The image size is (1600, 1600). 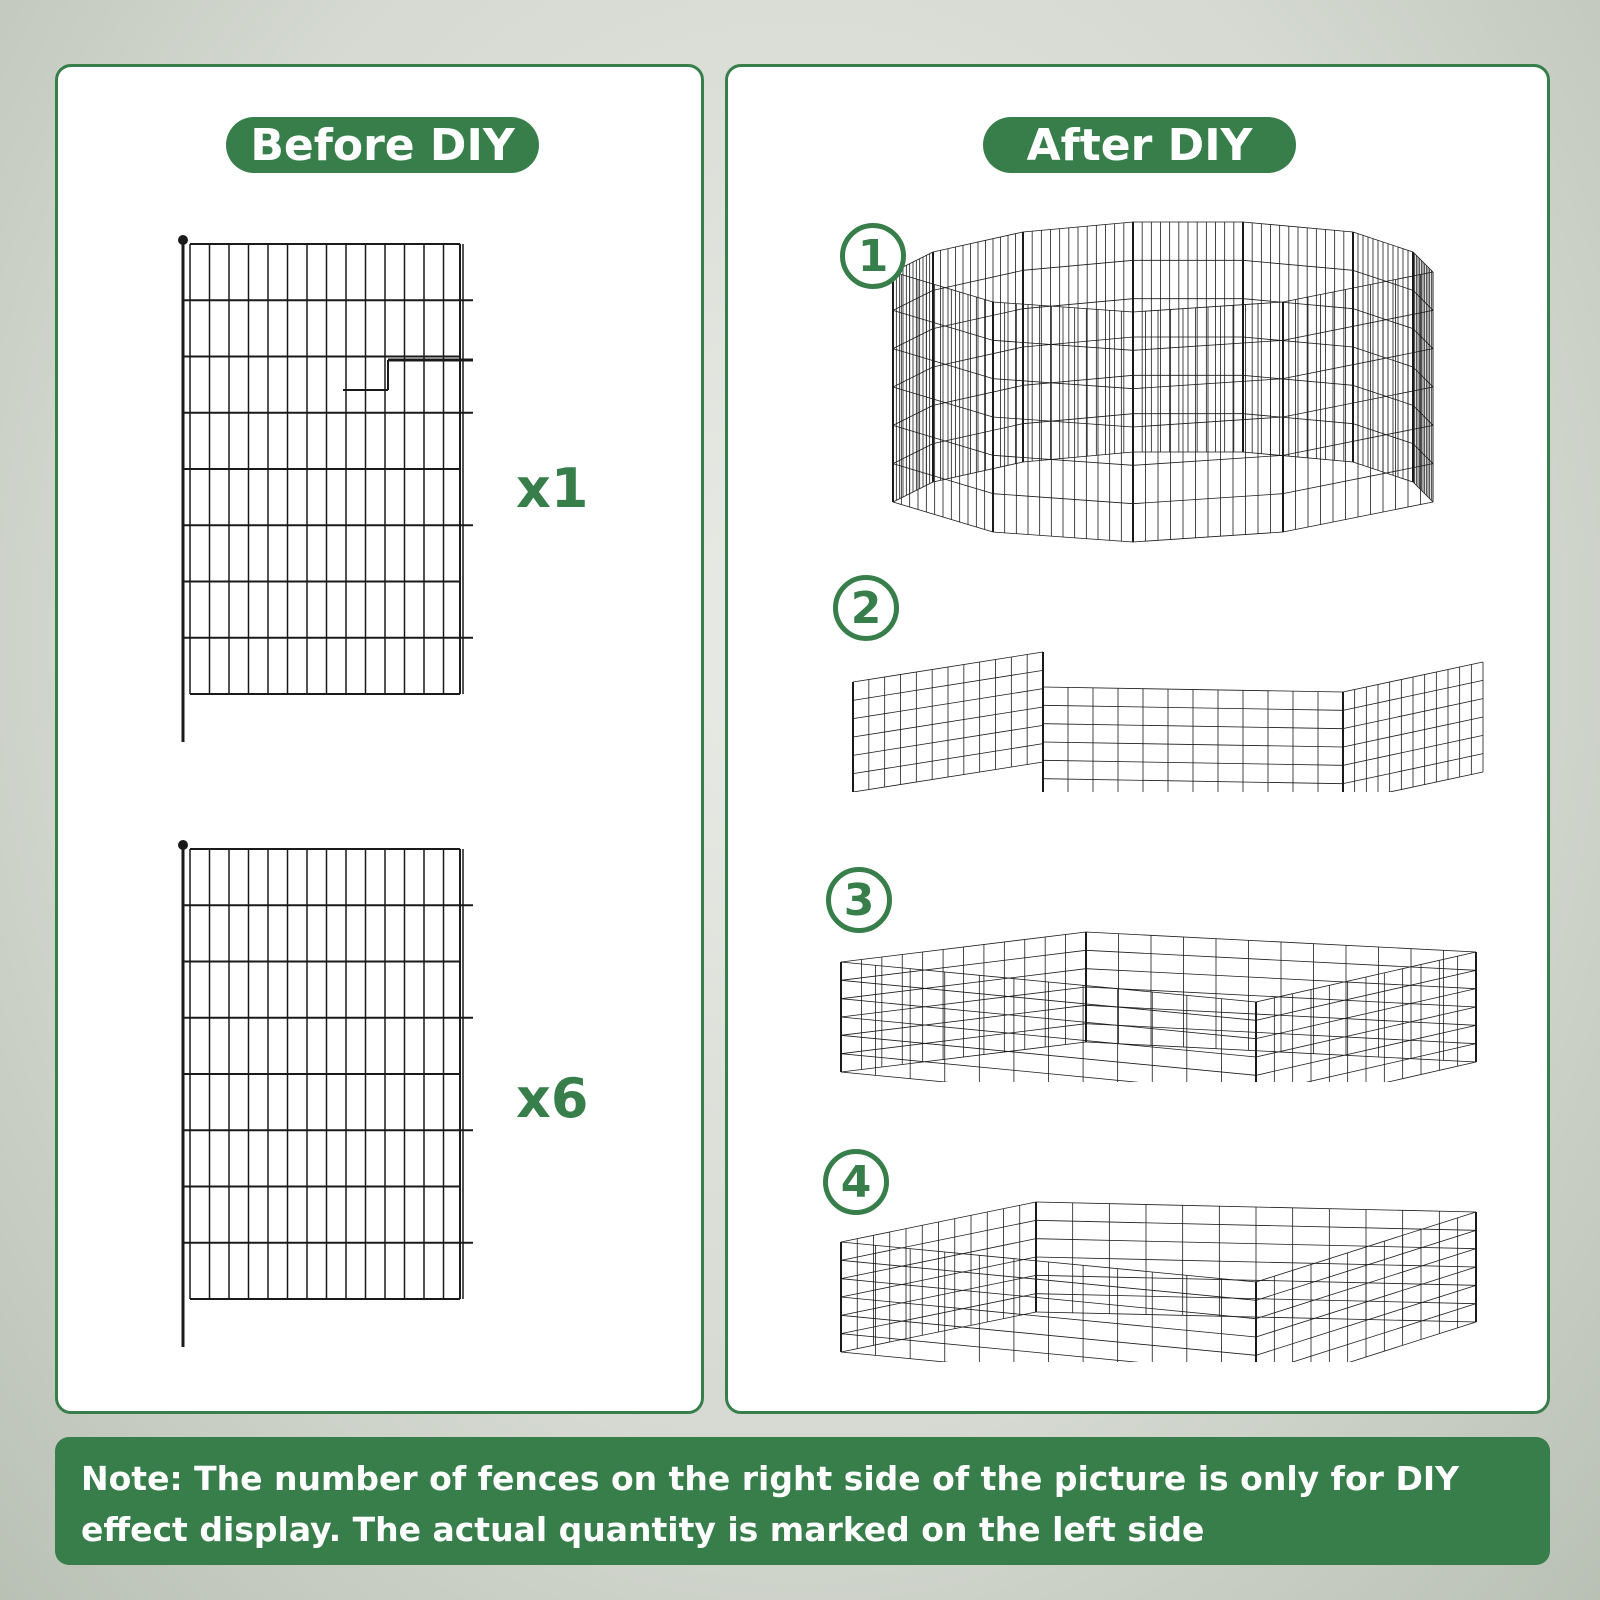 What do you see at coordinates (873, 256) in the screenshot?
I see `layout-number-1: 1` at bounding box center [873, 256].